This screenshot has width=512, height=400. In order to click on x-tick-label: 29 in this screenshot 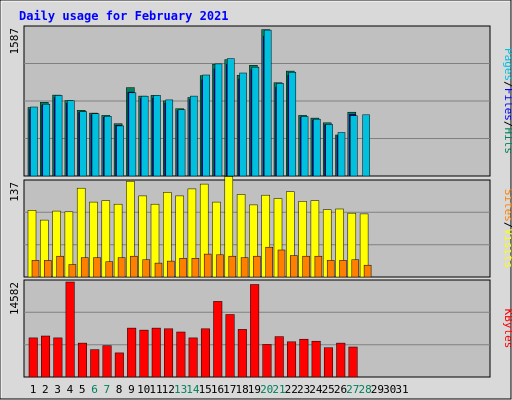, I will do `click(377, 389)`.